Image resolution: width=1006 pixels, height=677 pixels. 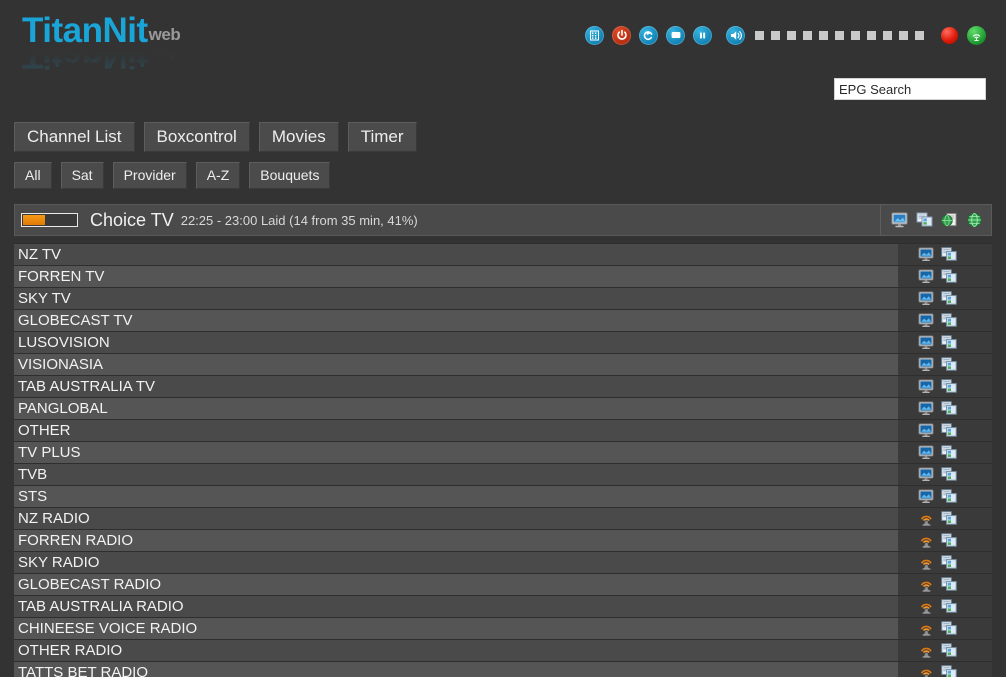 What do you see at coordinates (950, 220) in the screenshot?
I see `globe-page-icon` at bounding box center [950, 220].